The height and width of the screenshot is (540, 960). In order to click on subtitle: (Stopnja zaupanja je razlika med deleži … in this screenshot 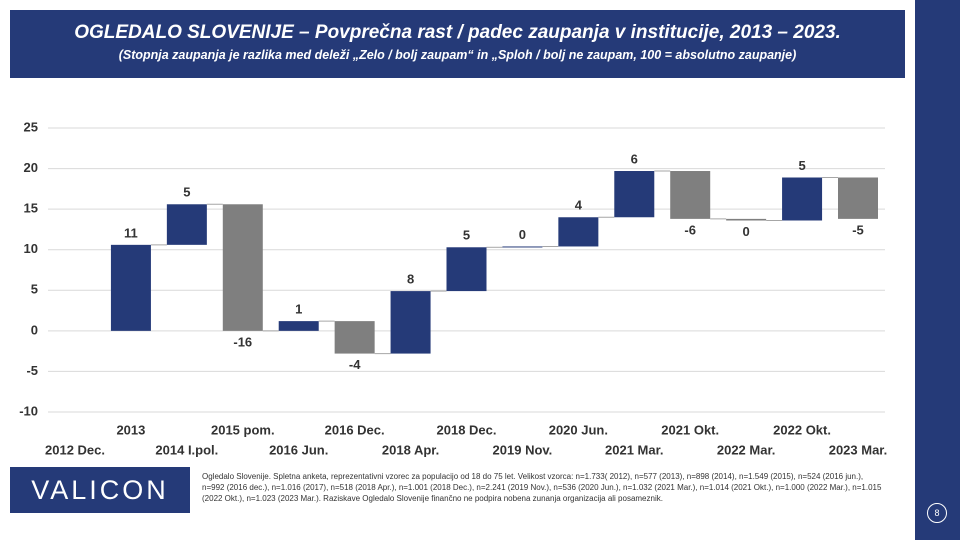, I will do `click(457, 55)`.